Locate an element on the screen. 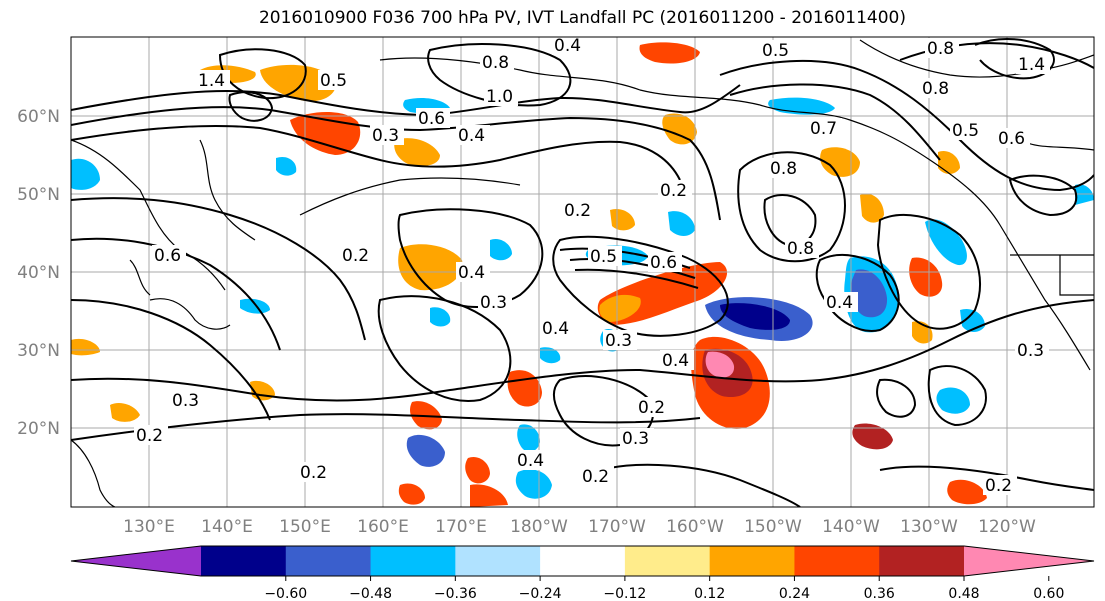 The height and width of the screenshot is (601, 1105). colorbar-outline is located at coordinates (582, 561).